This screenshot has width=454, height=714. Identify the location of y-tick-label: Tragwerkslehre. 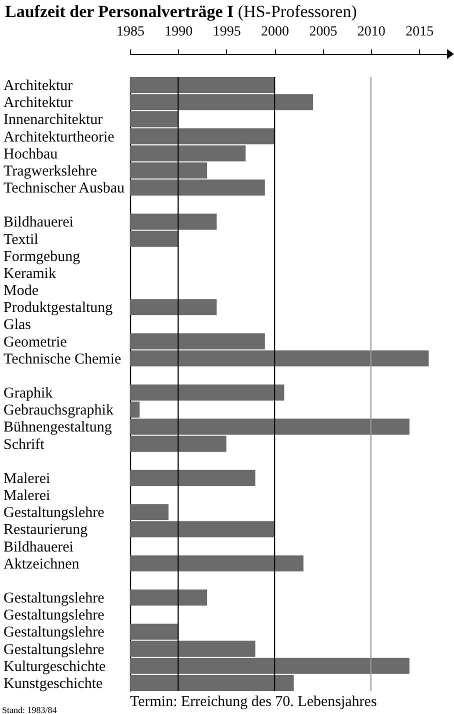
(51, 171).